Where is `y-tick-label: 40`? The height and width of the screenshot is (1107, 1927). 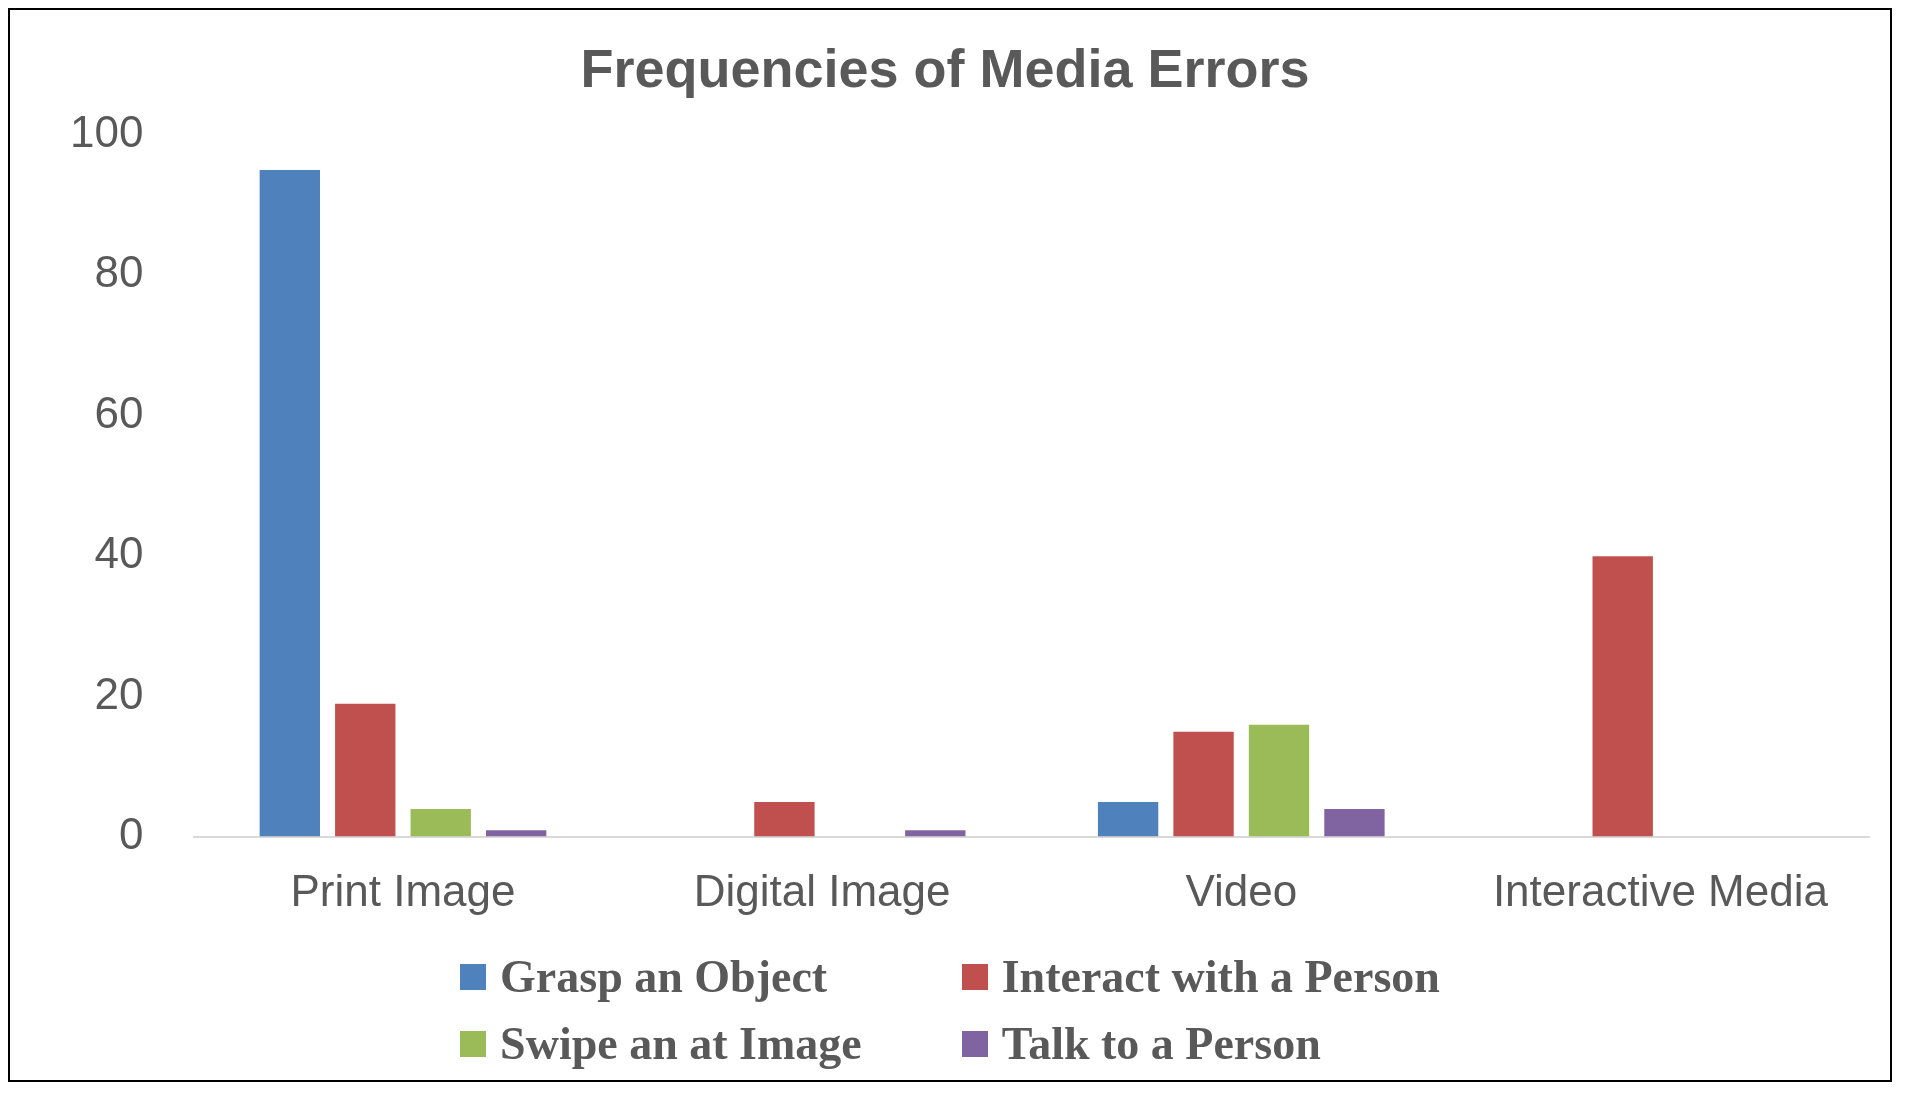
y-tick-label: 40 is located at coordinates (119, 553).